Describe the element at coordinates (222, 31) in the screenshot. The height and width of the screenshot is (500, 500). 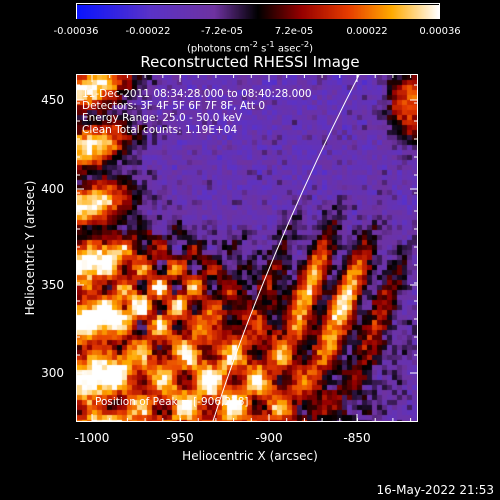
I see `colorbar-tick-label: -7.2e-05` at that location.